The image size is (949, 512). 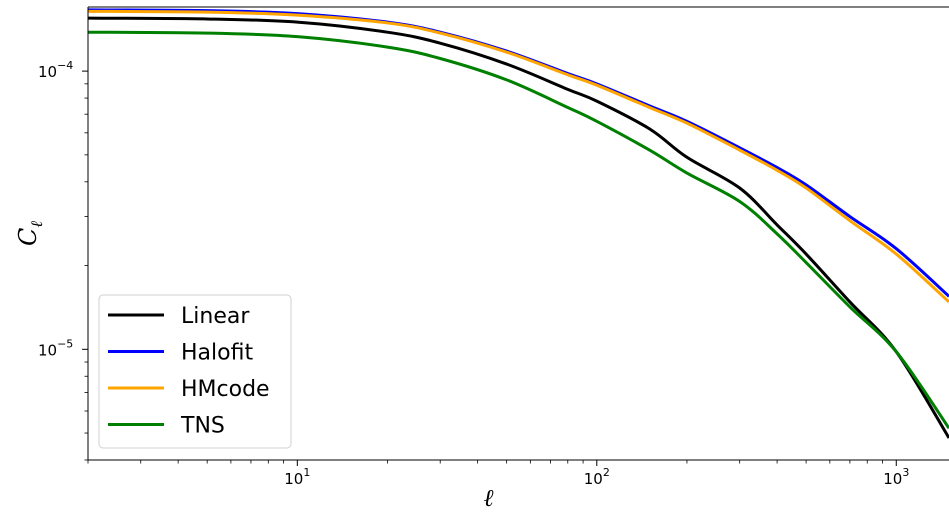 I want to click on y-axis-label-subscript: ℓ, so click(x=36, y=224).